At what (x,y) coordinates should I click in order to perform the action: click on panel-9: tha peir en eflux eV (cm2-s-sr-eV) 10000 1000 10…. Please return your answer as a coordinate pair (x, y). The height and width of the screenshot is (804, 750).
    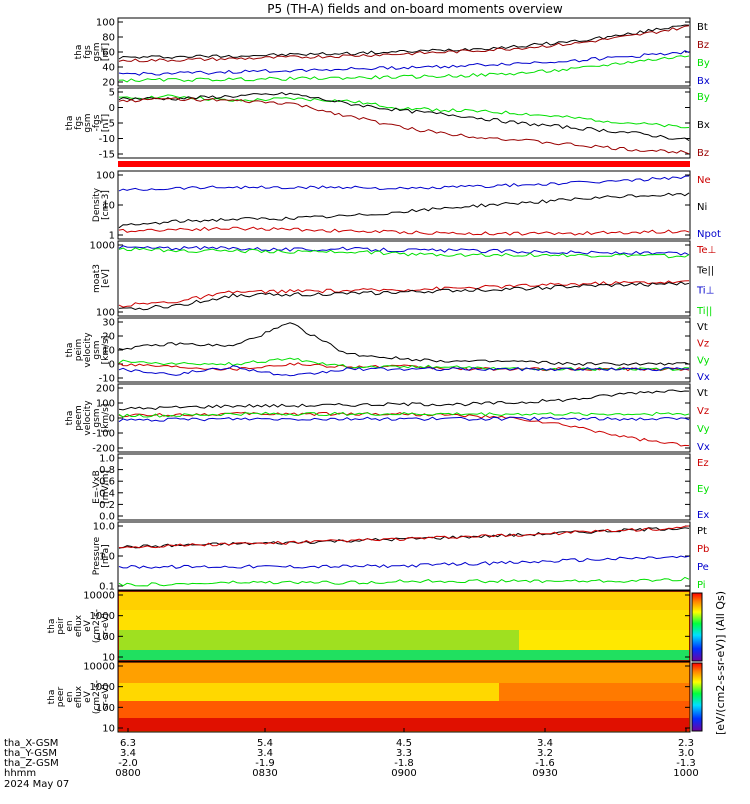
    Looking at the image, I should click on (368, 627).